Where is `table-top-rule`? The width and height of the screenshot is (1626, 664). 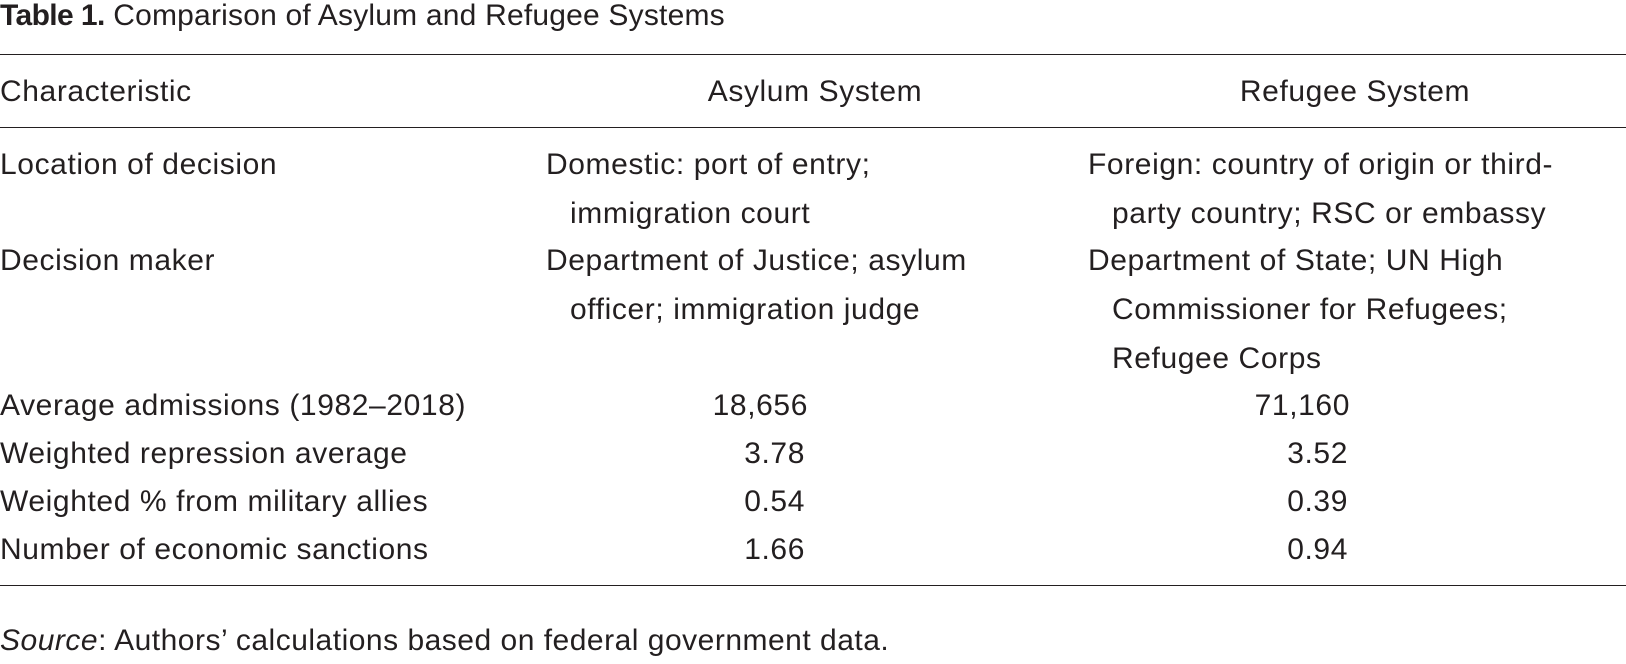 table-top-rule is located at coordinates (813, 54).